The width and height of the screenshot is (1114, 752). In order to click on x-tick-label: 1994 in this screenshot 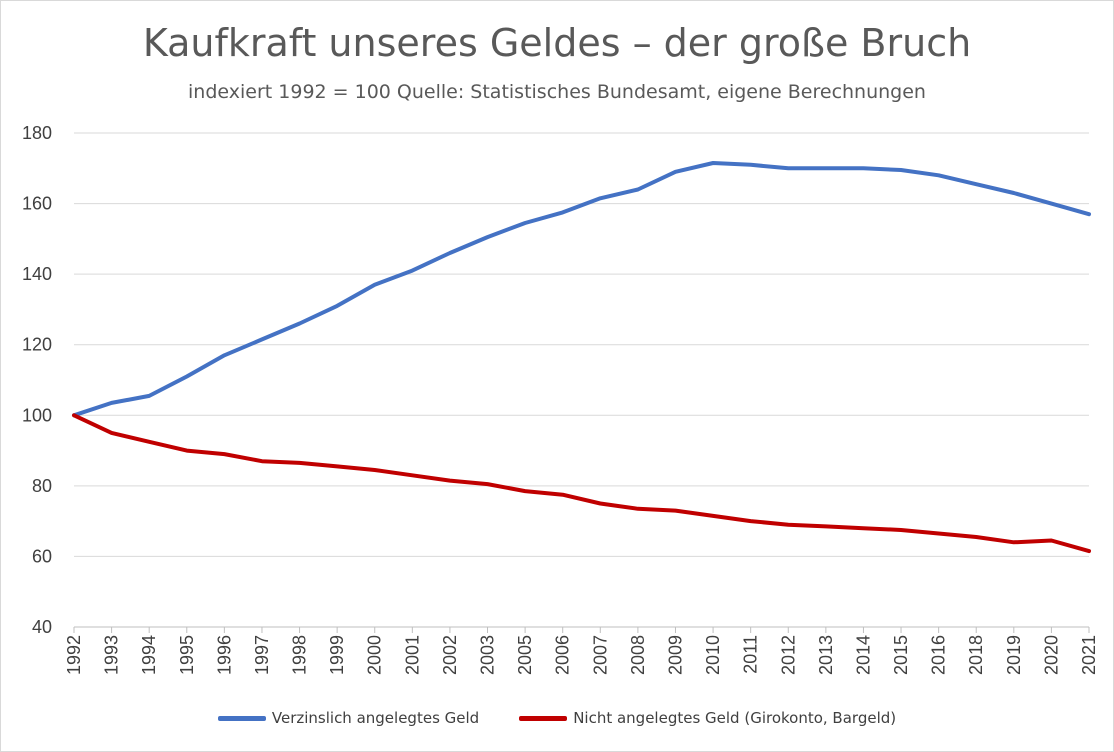, I will do `click(149, 655)`.